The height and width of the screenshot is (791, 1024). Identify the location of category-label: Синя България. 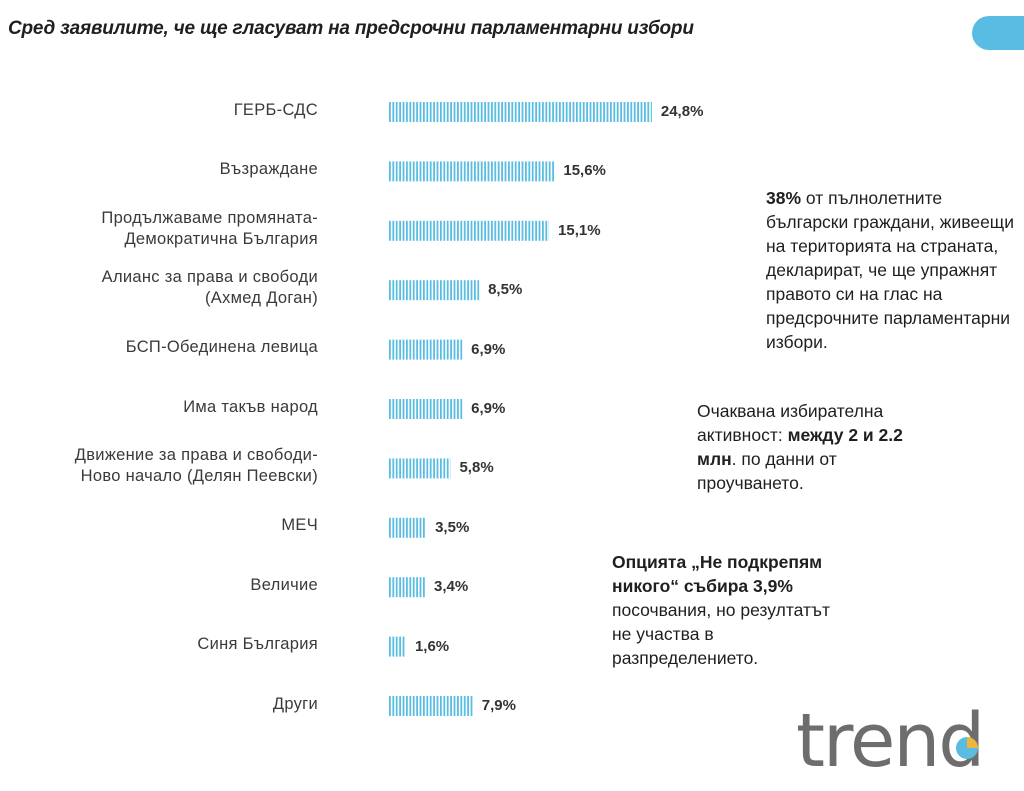
(257, 644).